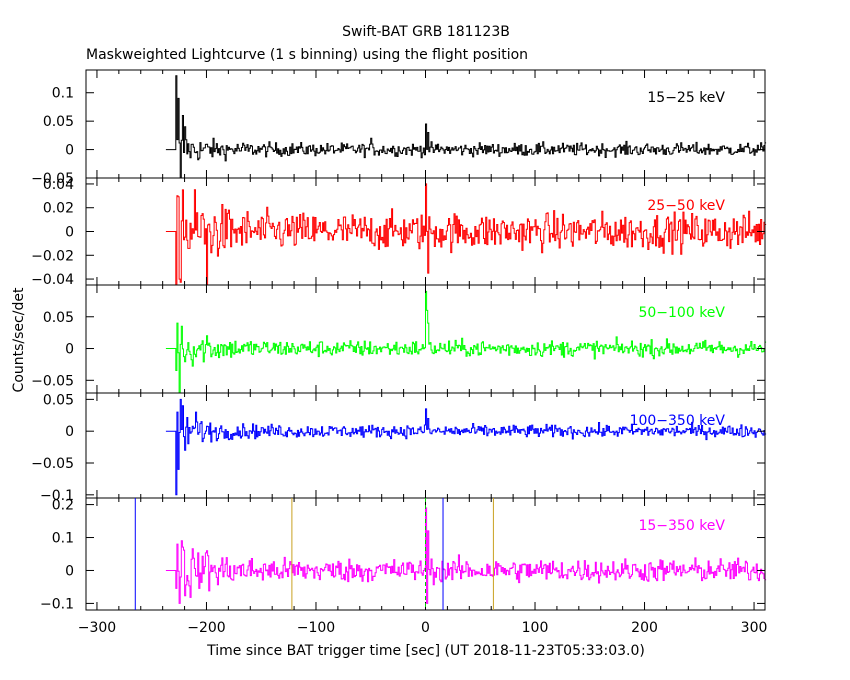 This screenshot has height=680, width=850. I want to click on x-tick-label: 200, so click(644, 628).